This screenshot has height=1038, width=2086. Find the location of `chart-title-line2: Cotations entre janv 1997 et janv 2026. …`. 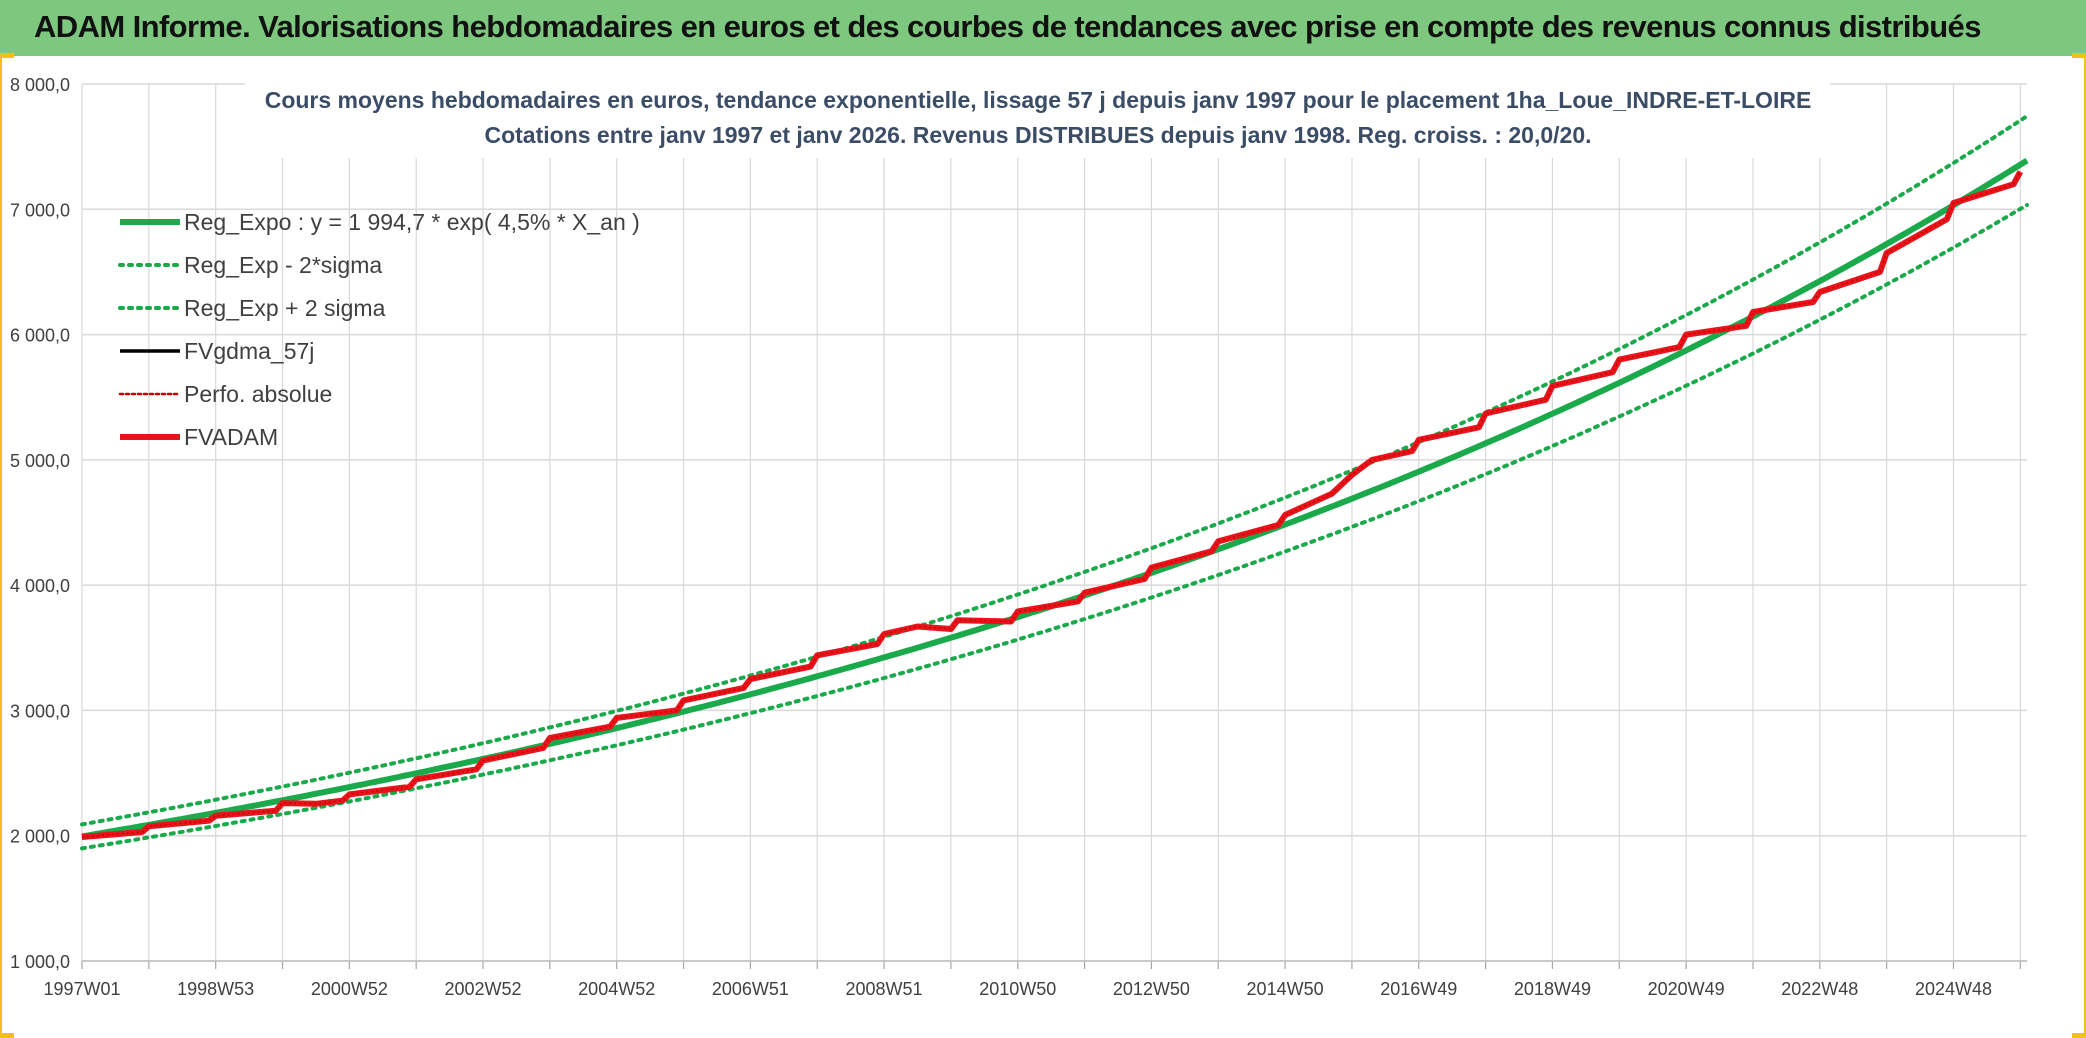

chart-title-line2: Cotations entre janv 1997 et janv 2026. … is located at coordinates (1037, 135).